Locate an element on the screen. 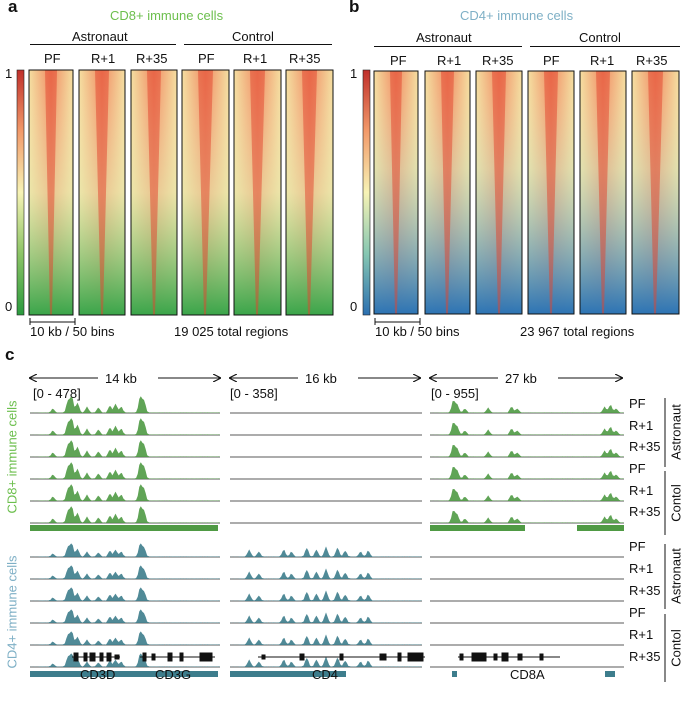  panel-b-window-bracket is located at coordinates (397, 321).